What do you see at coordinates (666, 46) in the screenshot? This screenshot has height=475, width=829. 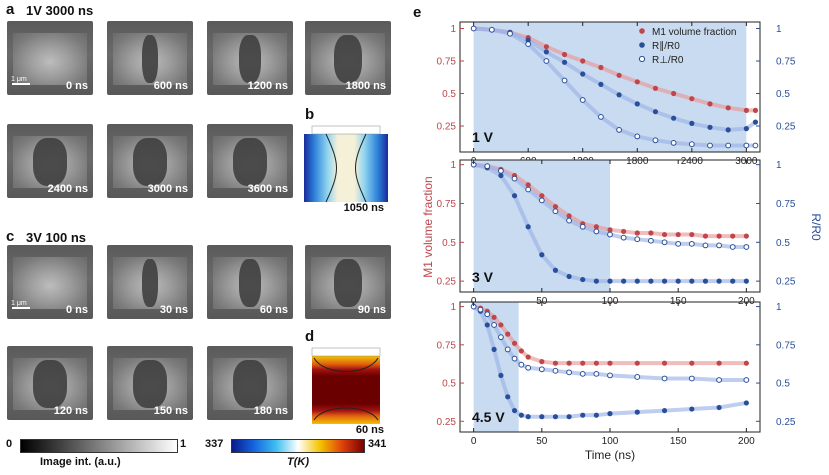 I see `legend-label: R∥/R0` at bounding box center [666, 46].